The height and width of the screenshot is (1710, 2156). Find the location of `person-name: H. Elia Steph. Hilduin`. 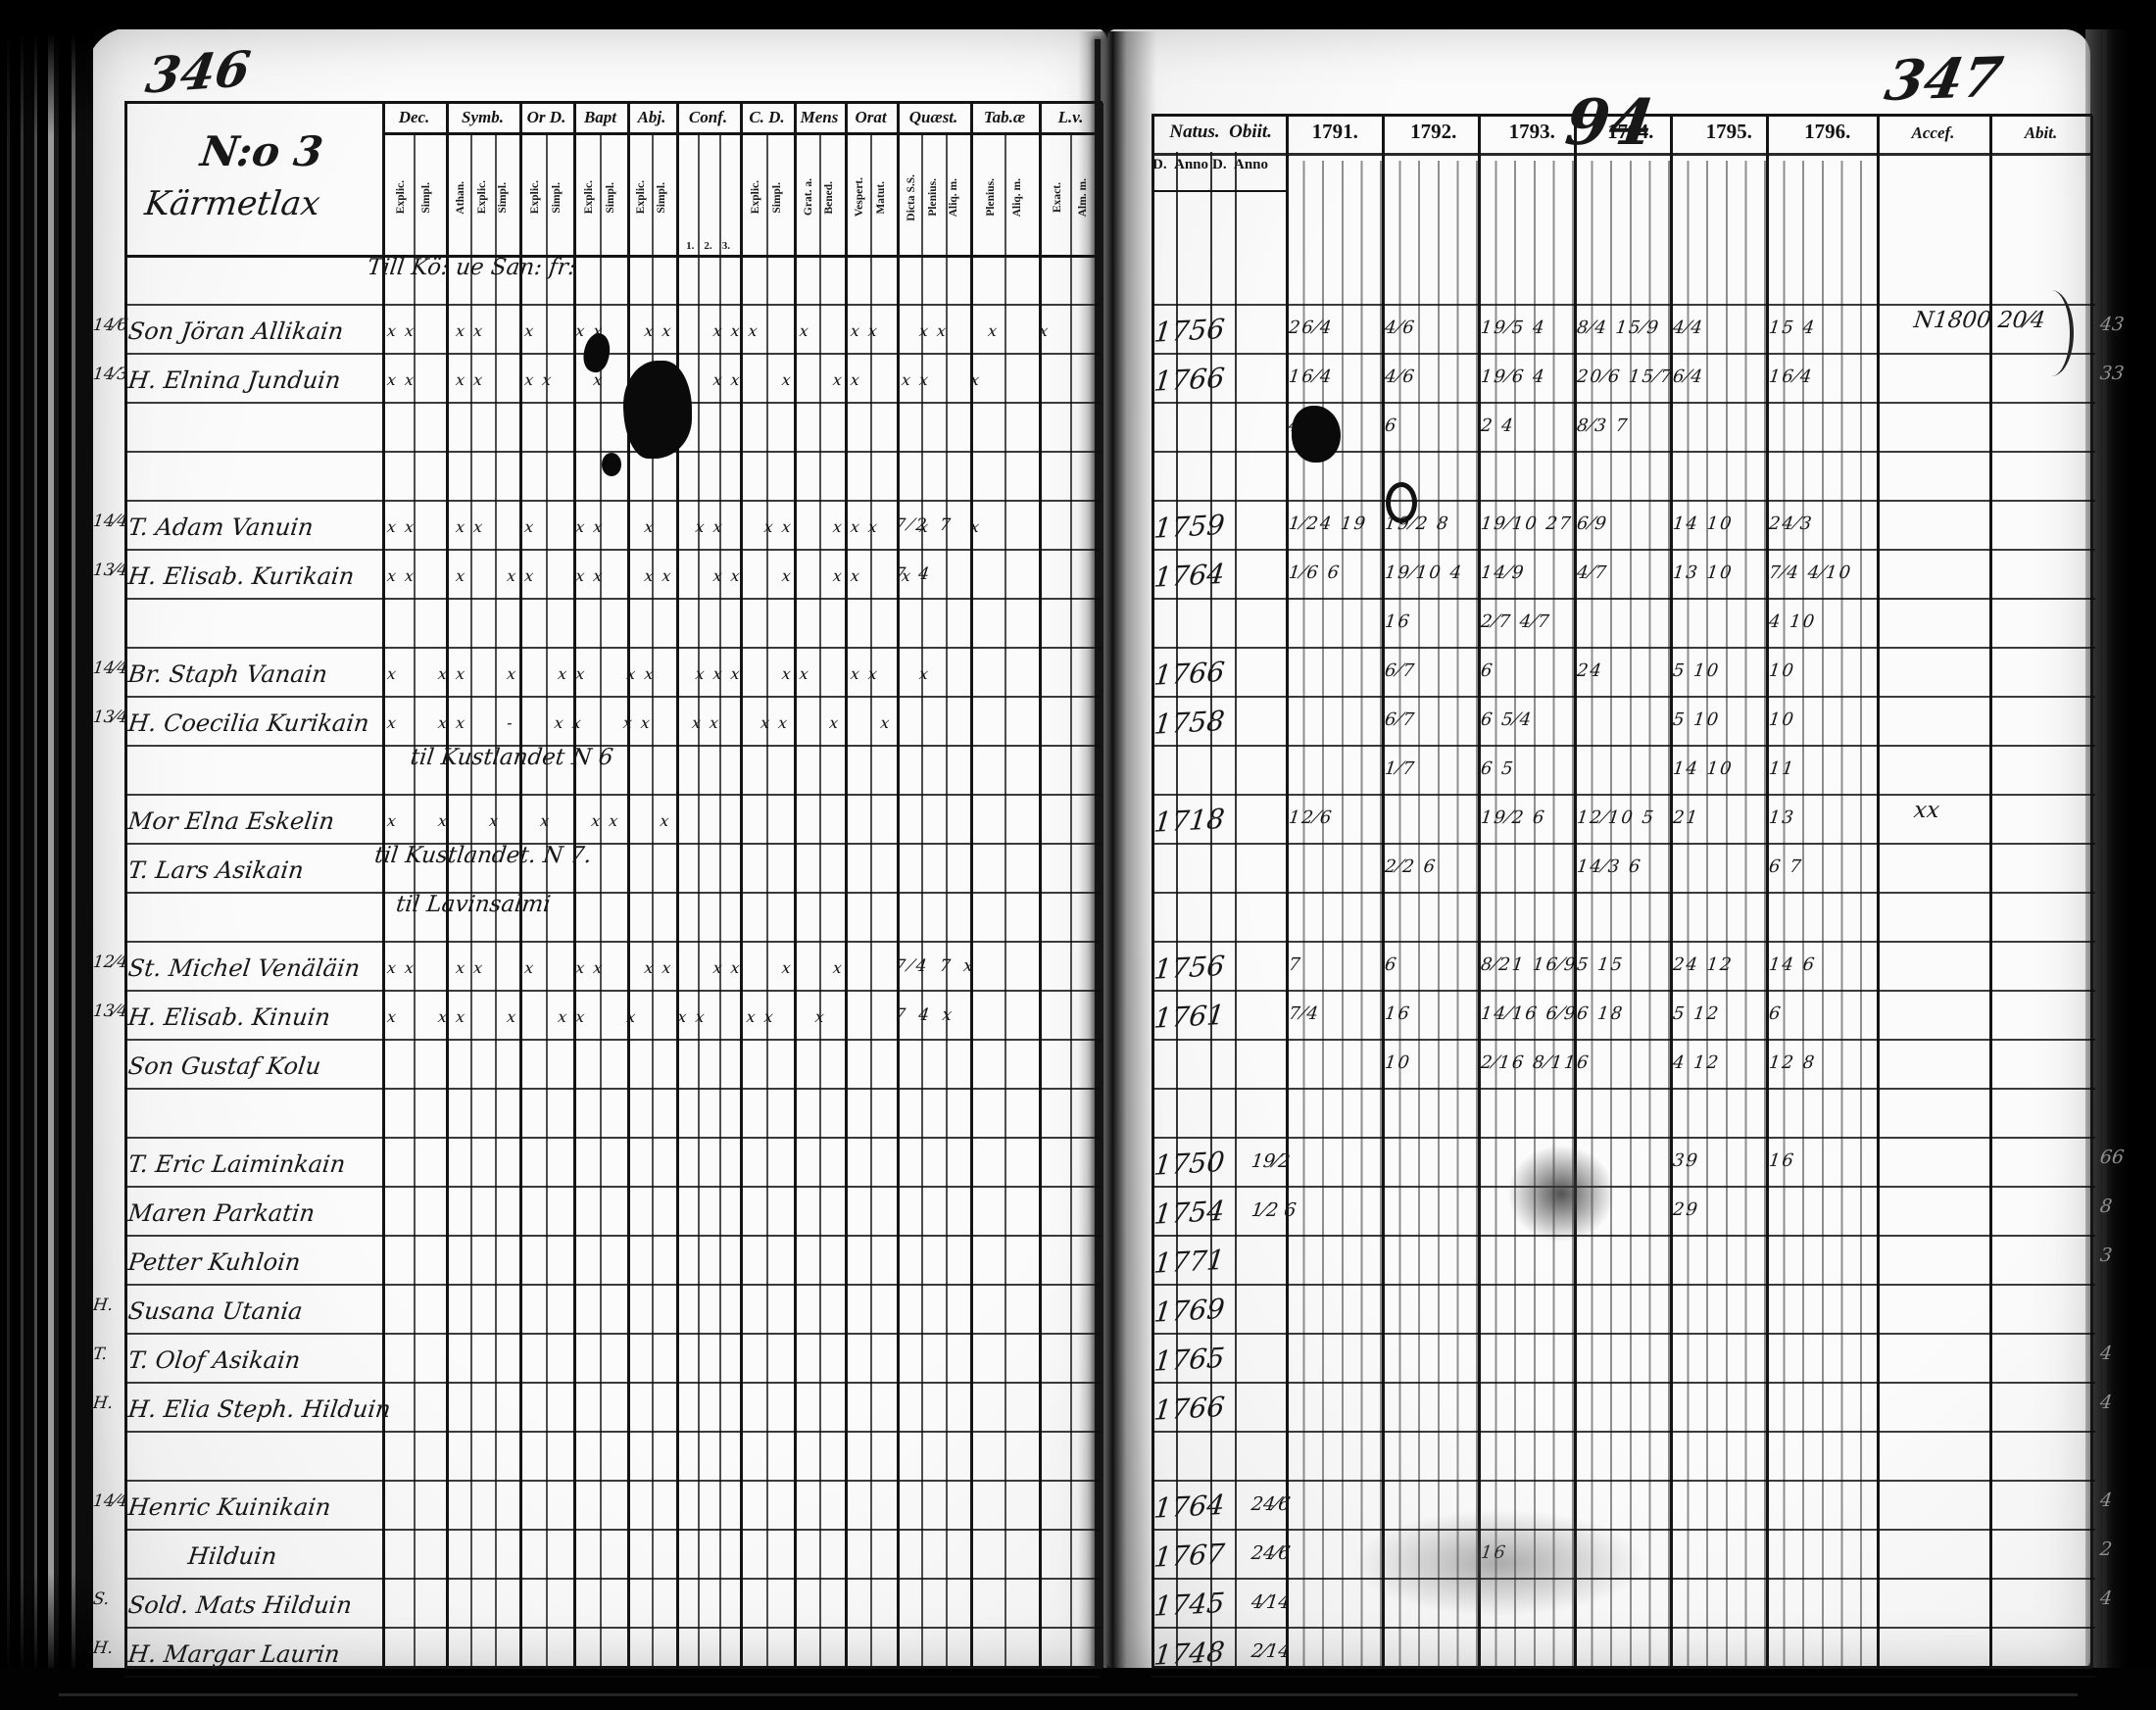

person-name: H. Elia Steph. Hilduin is located at coordinates (259, 1409).